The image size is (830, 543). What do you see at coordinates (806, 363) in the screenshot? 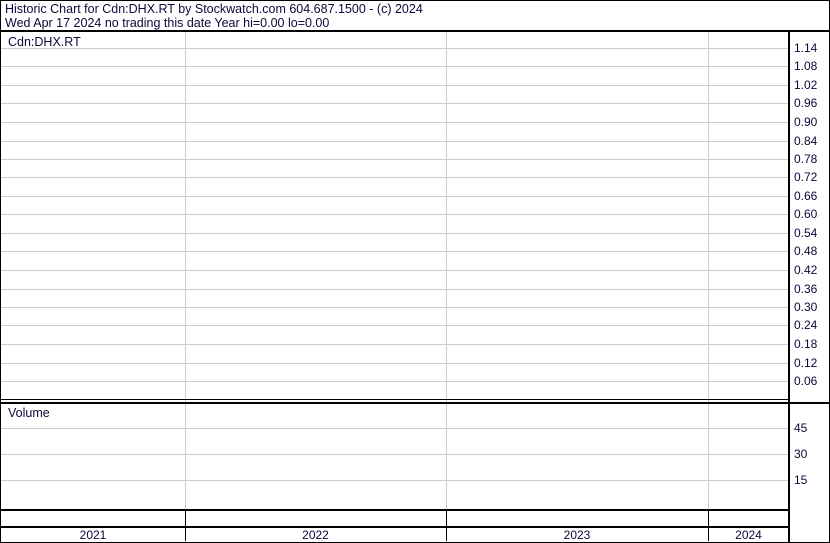
I see `price-tick-label: 0.12` at bounding box center [806, 363].